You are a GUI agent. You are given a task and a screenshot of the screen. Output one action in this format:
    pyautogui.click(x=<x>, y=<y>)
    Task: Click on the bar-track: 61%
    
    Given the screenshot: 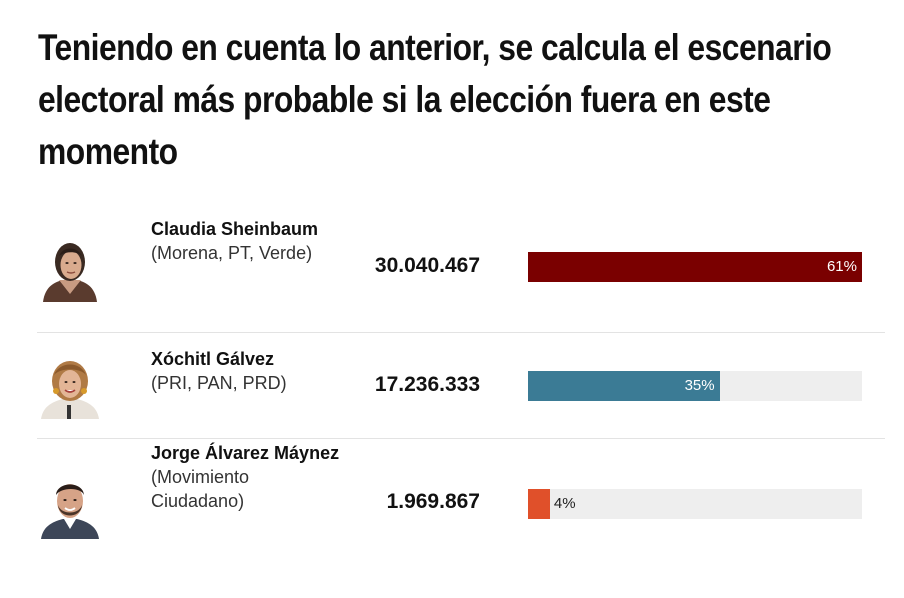 What is the action you would take?
    pyautogui.click(x=695, y=267)
    